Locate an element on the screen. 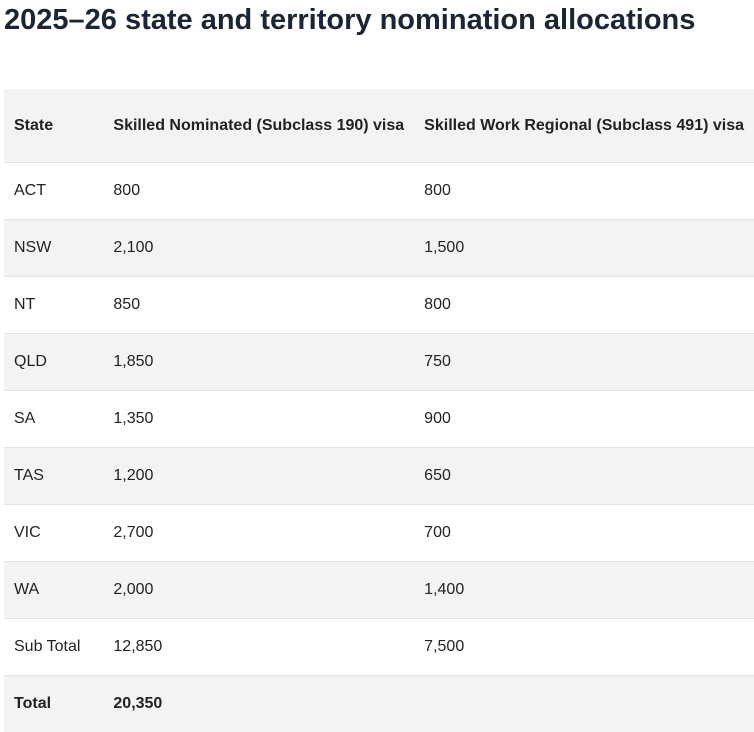 The height and width of the screenshot is (732, 754). table-cell: 20,350 is located at coordinates (258, 704).